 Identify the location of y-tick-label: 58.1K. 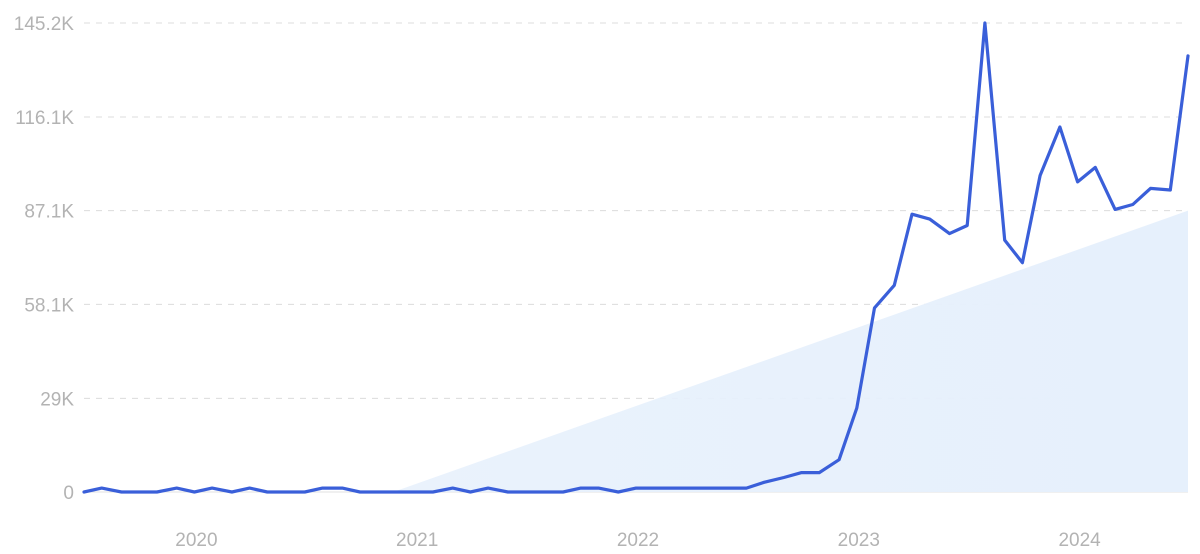
(49, 305).